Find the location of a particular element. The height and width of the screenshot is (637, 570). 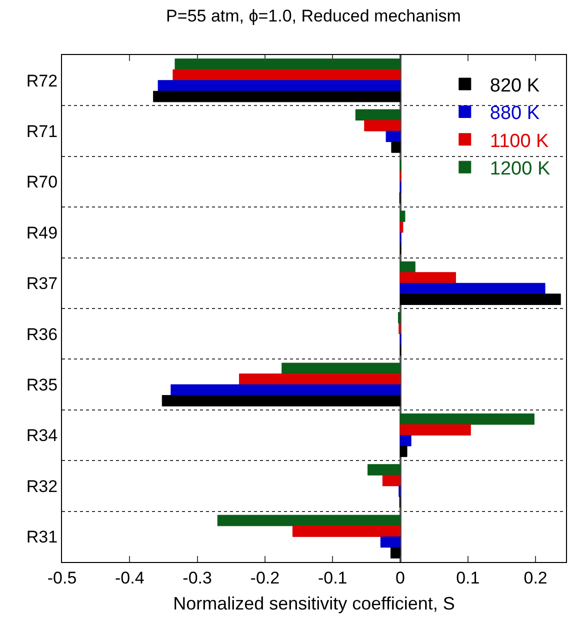

x-tick-label: -0.5 is located at coordinates (62, 578).